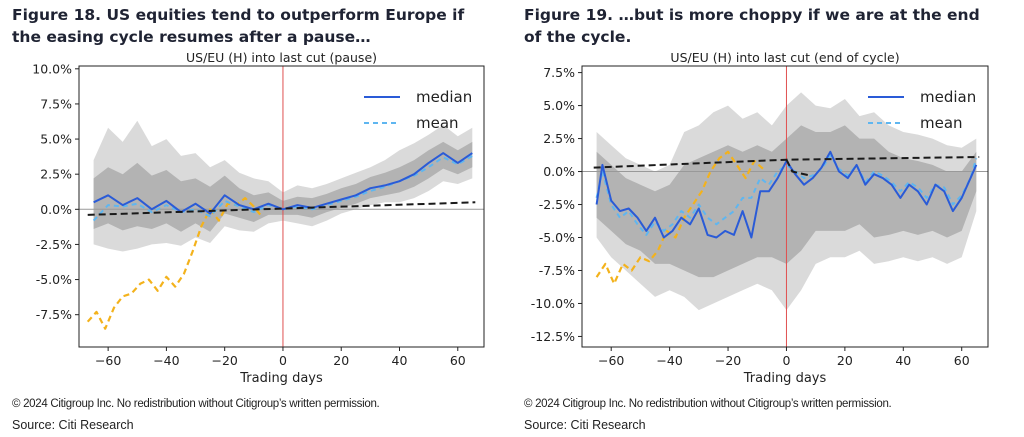 This screenshot has height=437, width=1024. I want to click on y-tick-label: 10.0%, so click(52, 68).